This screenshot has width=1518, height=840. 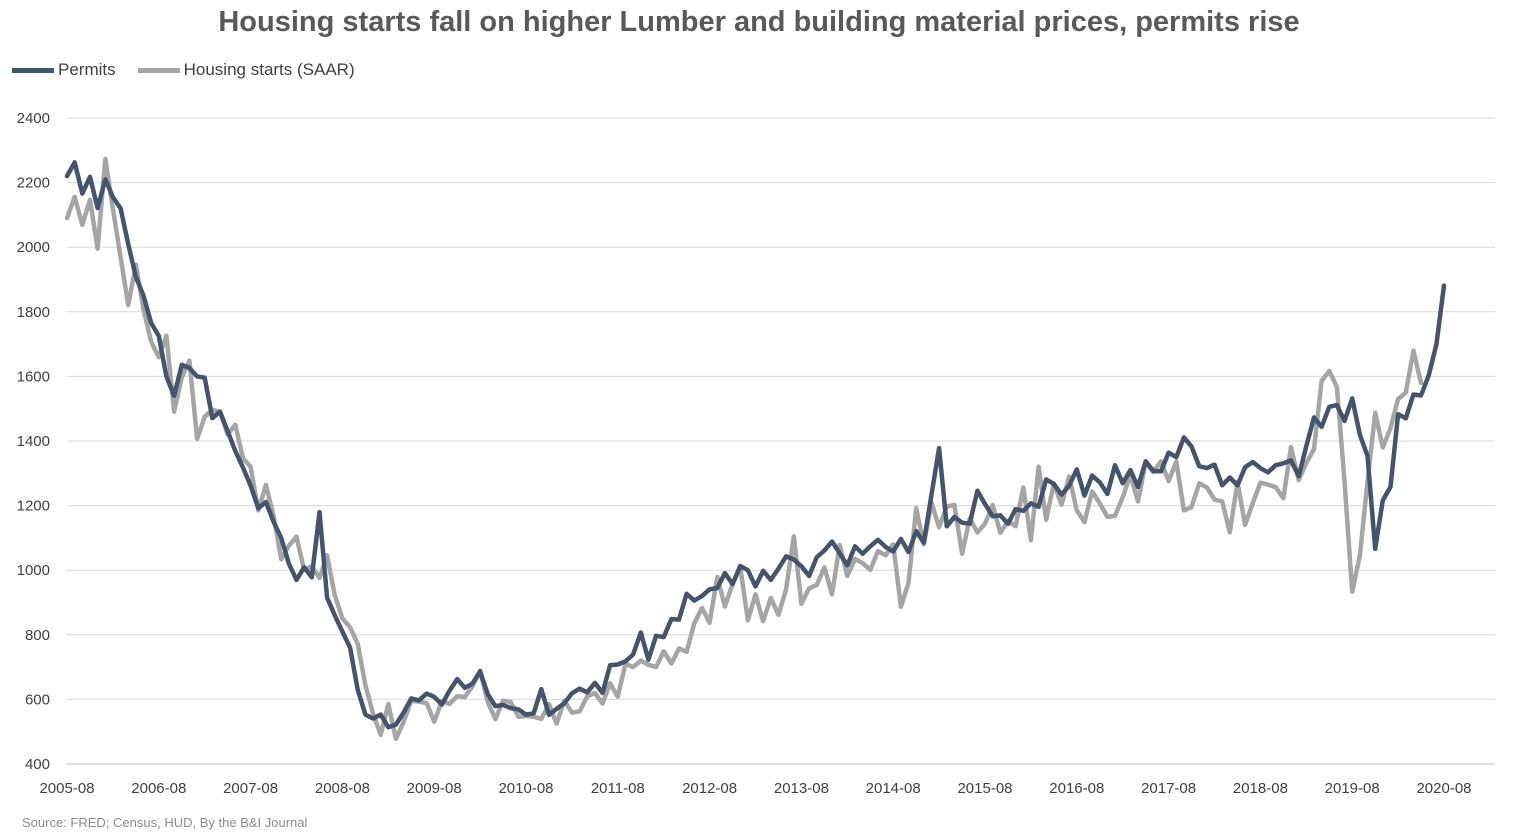 I want to click on x-tick-label-2014-08: 2014-08, so click(x=893, y=788).